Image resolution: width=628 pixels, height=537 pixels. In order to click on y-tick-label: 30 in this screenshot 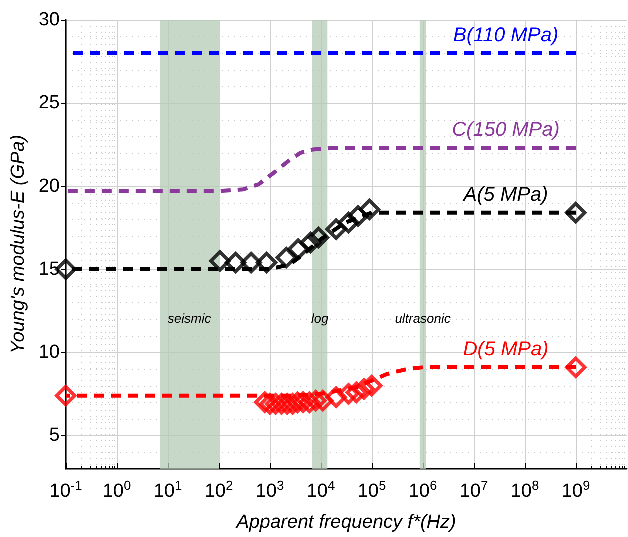, I will do `click(49, 20)`.